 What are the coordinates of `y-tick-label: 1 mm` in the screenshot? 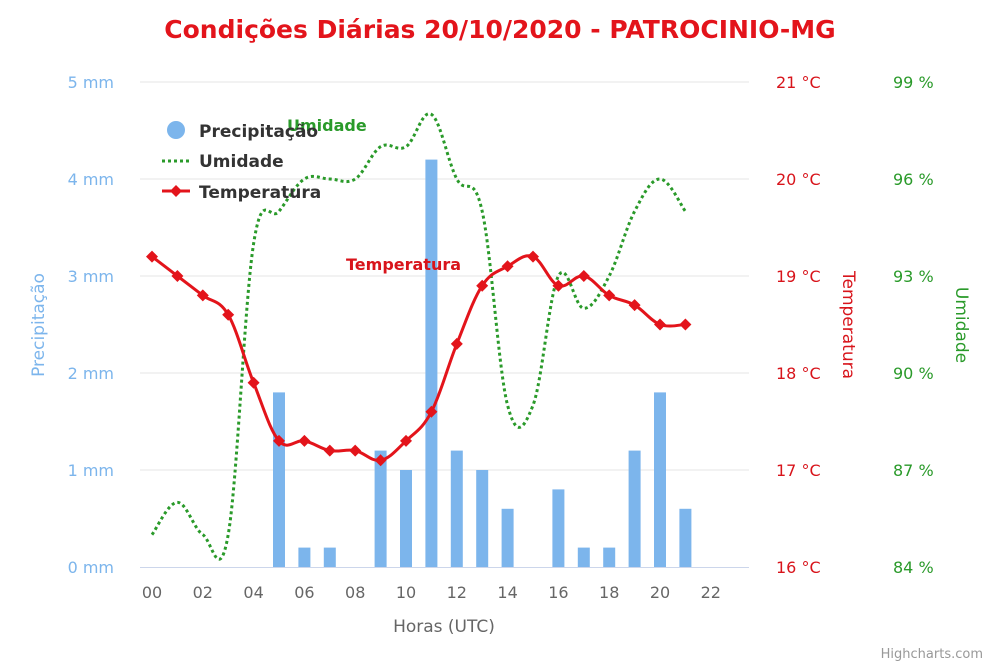 It's located at (91, 470).